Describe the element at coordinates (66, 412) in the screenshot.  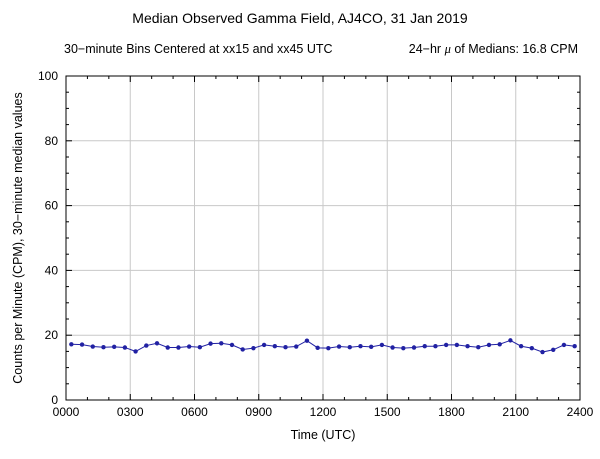
I see `svg-text: 0000` at that location.